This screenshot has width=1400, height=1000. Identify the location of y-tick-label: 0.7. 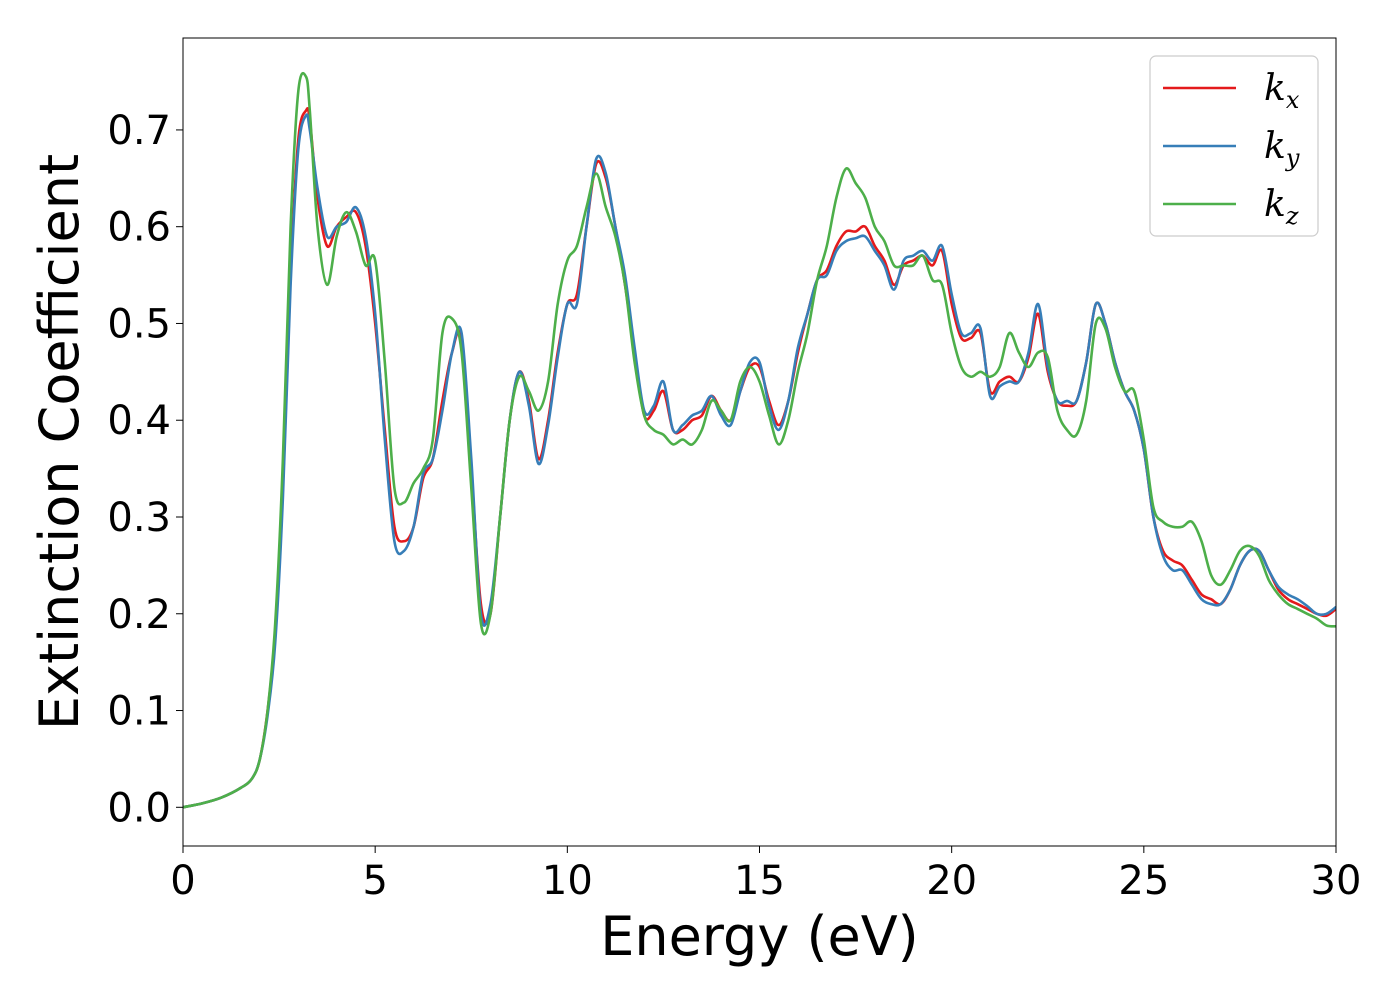
(139, 131).